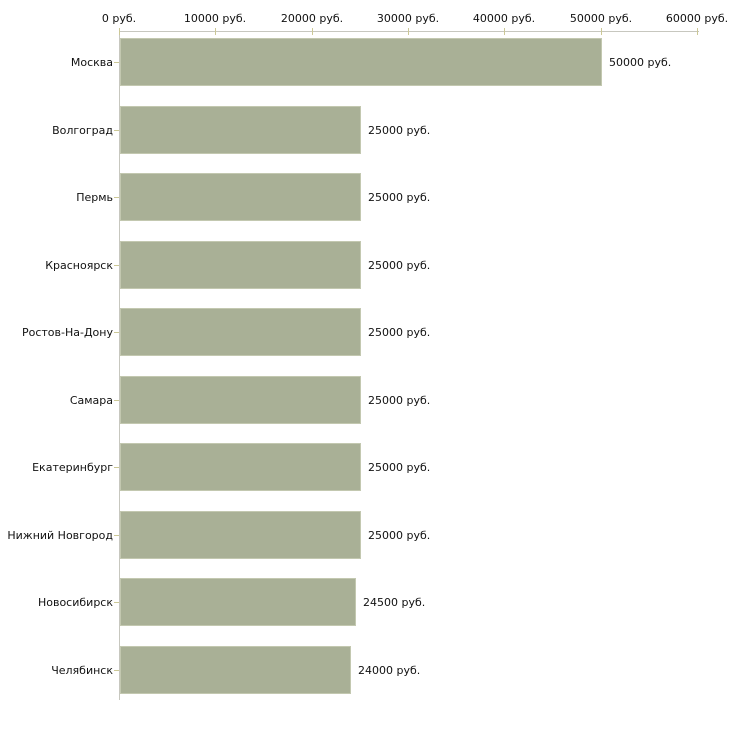 The height and width of the screenshot is (730, 730). Describe the element at coordinates (82, 670) in the screenshot. I see `category-label: Челябинск` at that location.